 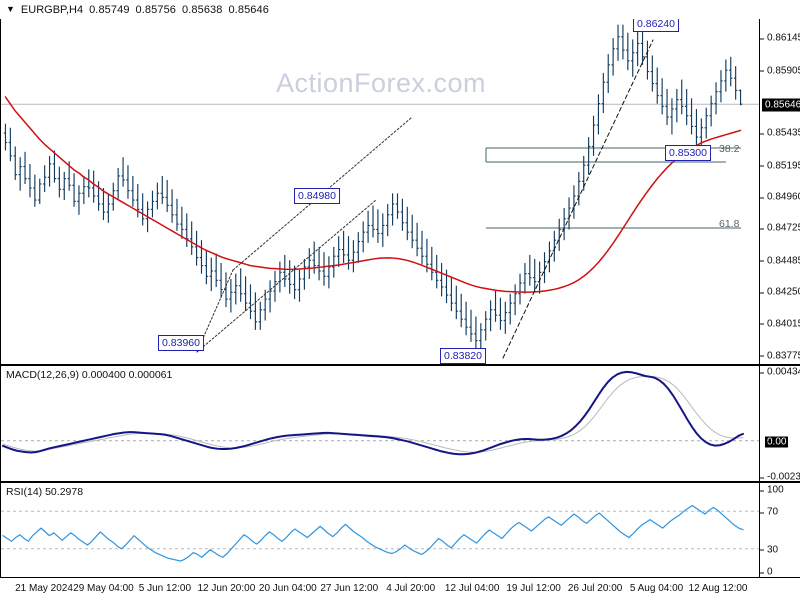 I want to click on time-axis-tick: 27 Jun 12:00, so click(x=349, y=588).